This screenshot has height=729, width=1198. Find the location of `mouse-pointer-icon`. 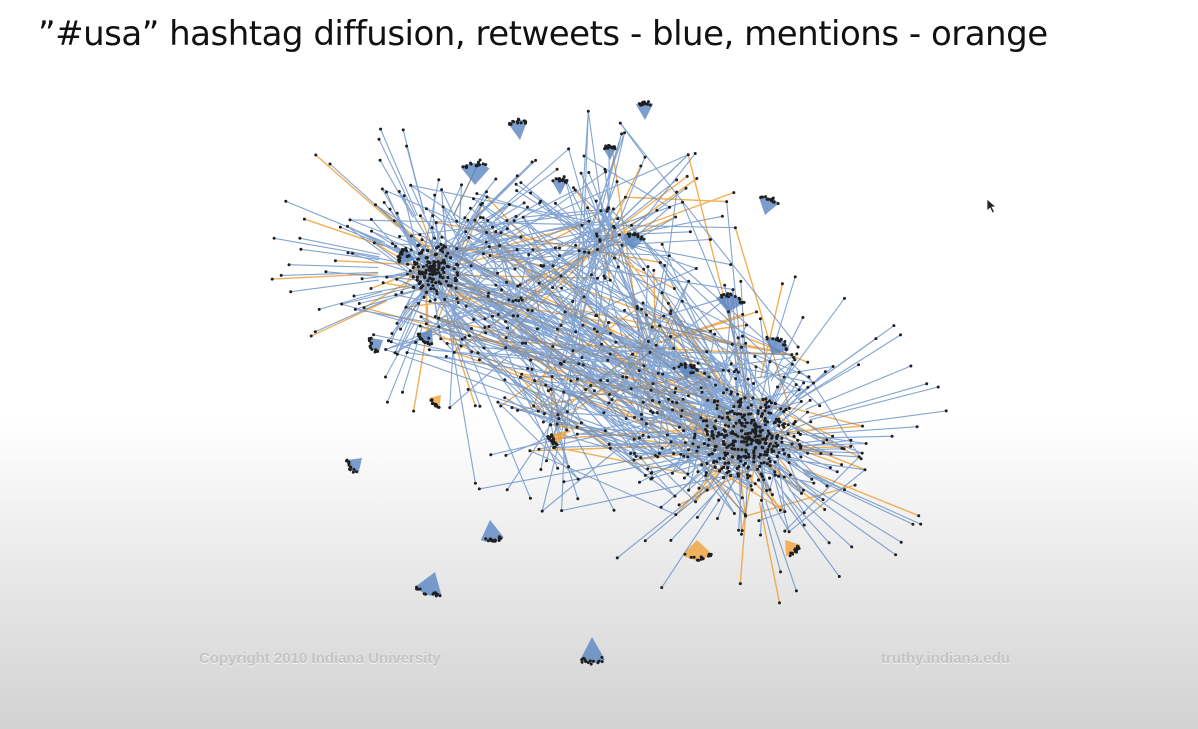

mouse-pointer-icon is located at coordinates (992, 206).